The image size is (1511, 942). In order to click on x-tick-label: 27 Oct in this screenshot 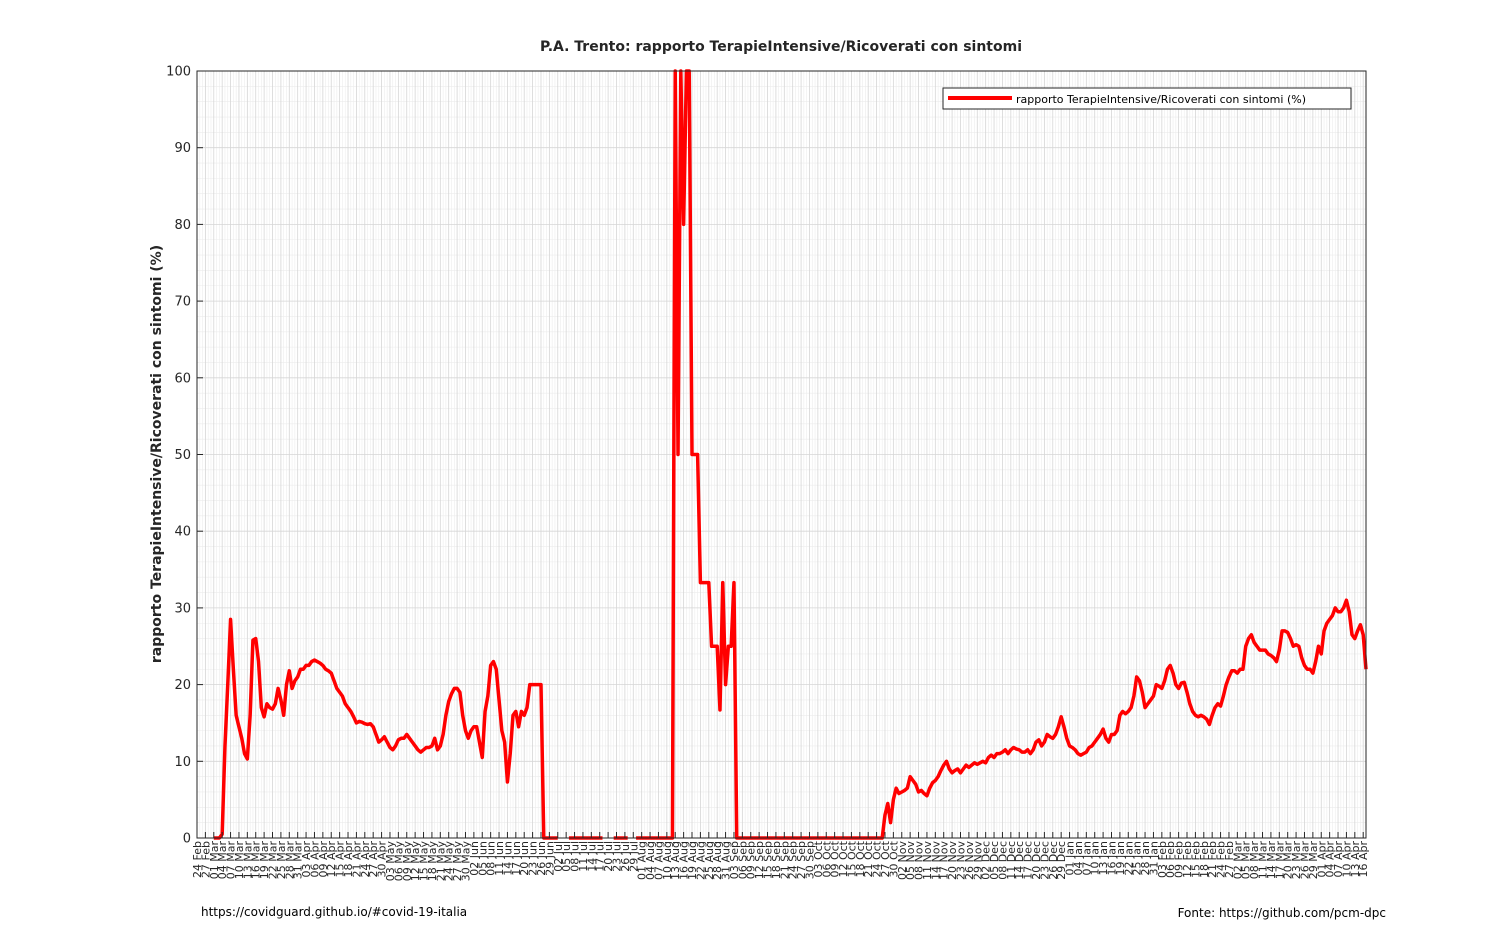, I will do `click(885, 858)`.